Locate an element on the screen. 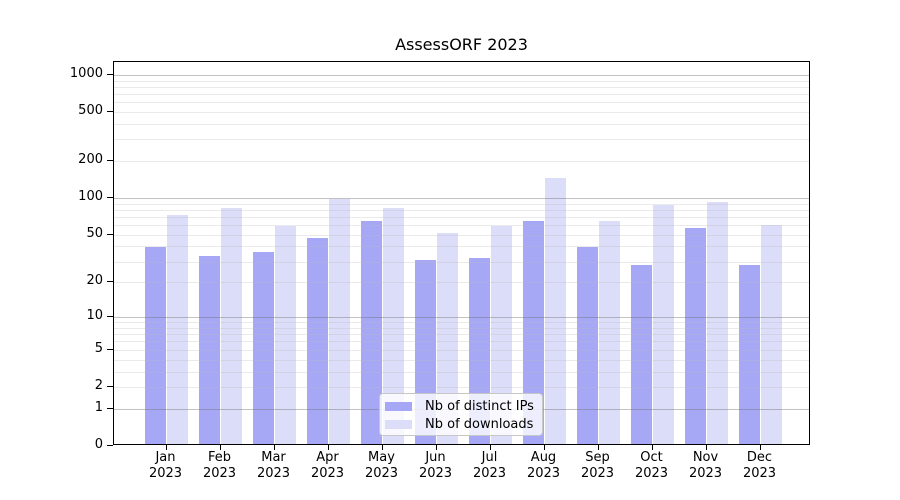 This screenshot has height=500, width=900. bar-nb-of-distinct-ips-mar is located at coordinates (263, 347).